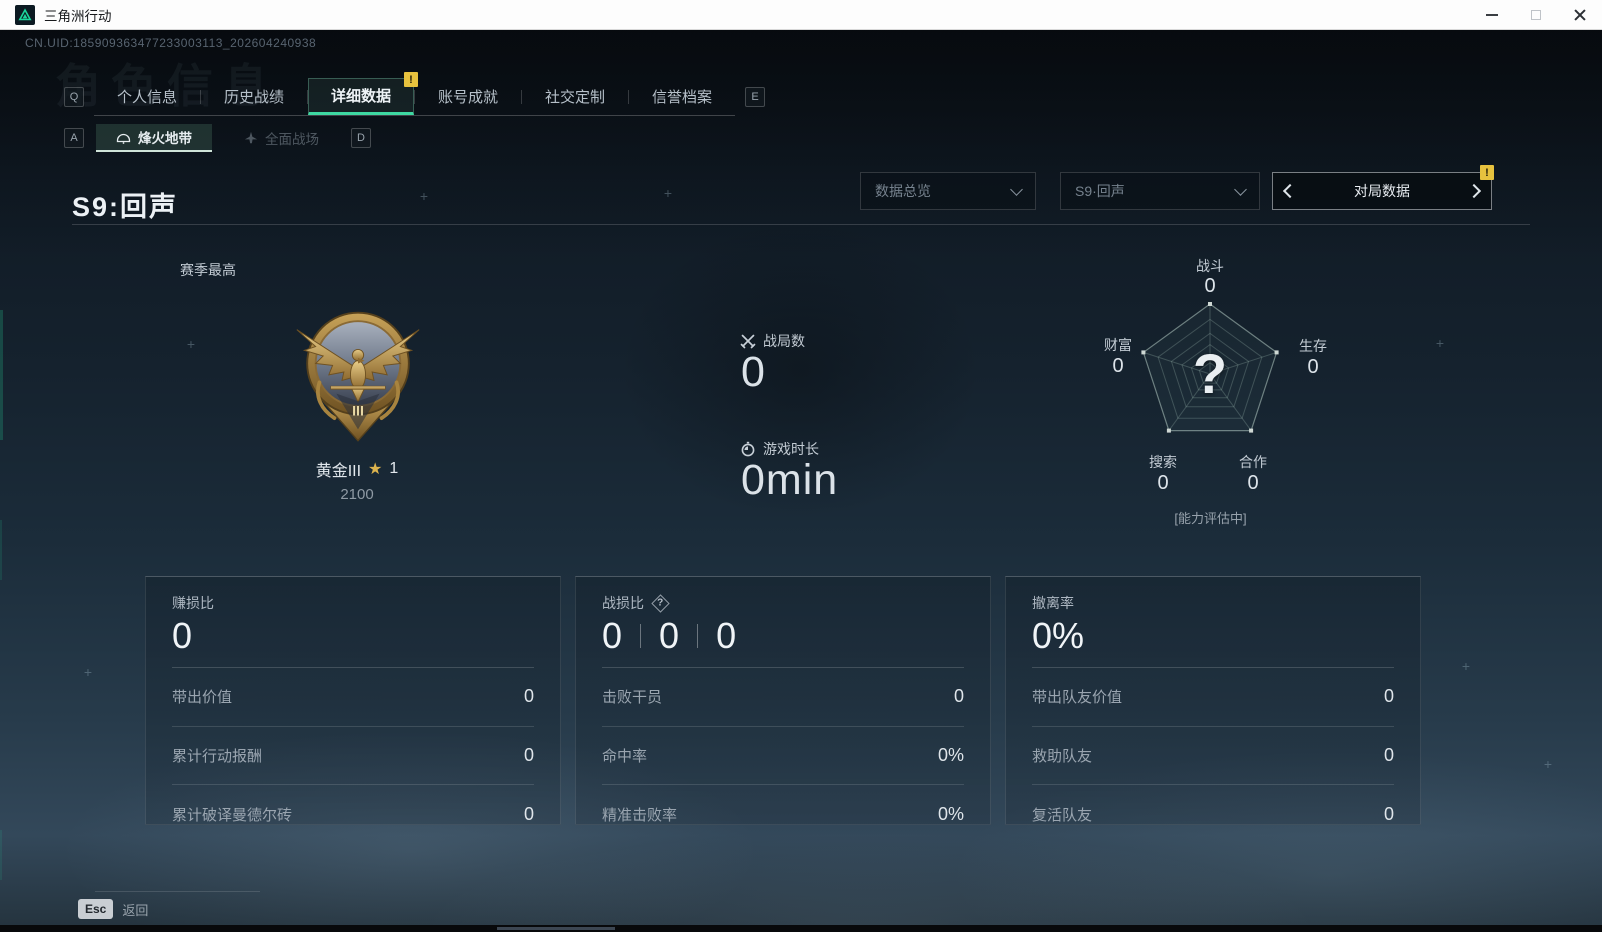 Image resolution: width=1602 pixels, height=932 pixels. Describe the element at coordinates (1382, 191) in the screenshot. I see `pager-label: 对局数据` at that location.